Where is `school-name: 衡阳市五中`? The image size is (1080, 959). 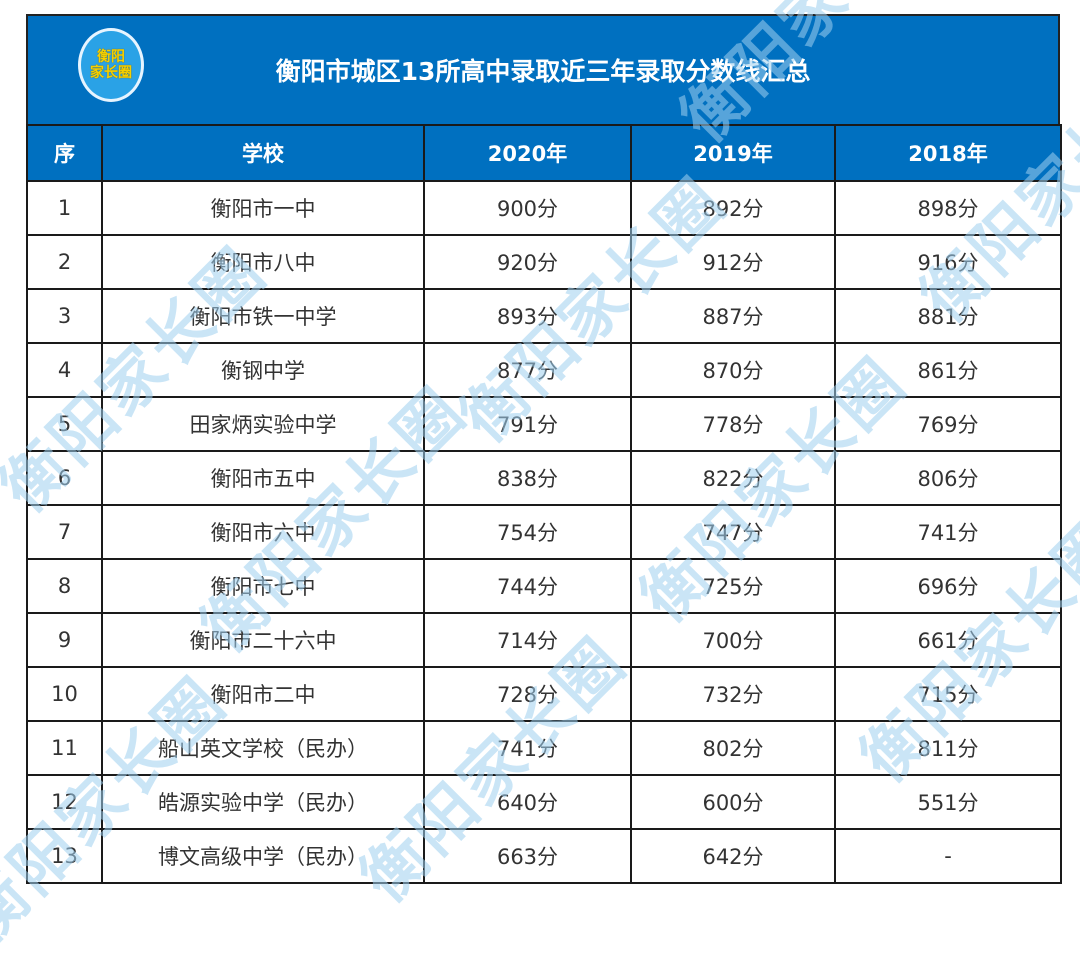
school-name: 衡阳市五中 is located at coordinates (263, 478).